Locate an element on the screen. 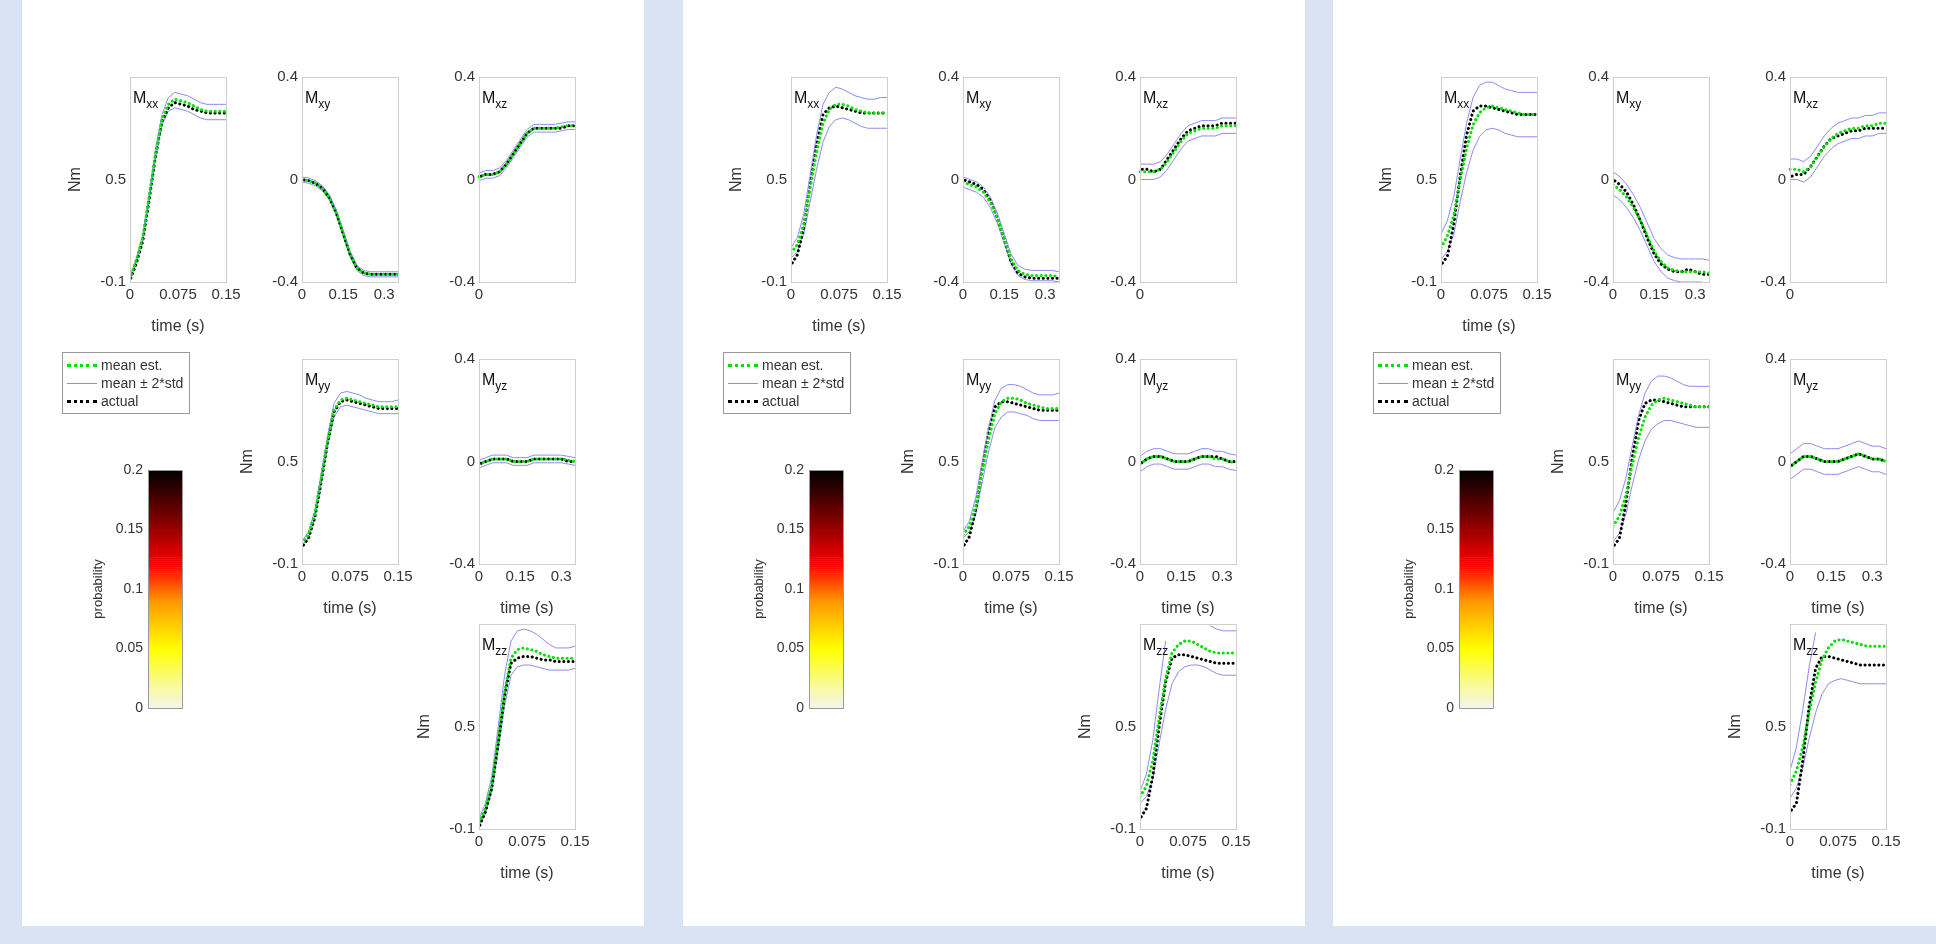  color-bar-label: 0.1 is located at coordinates (133, 587).